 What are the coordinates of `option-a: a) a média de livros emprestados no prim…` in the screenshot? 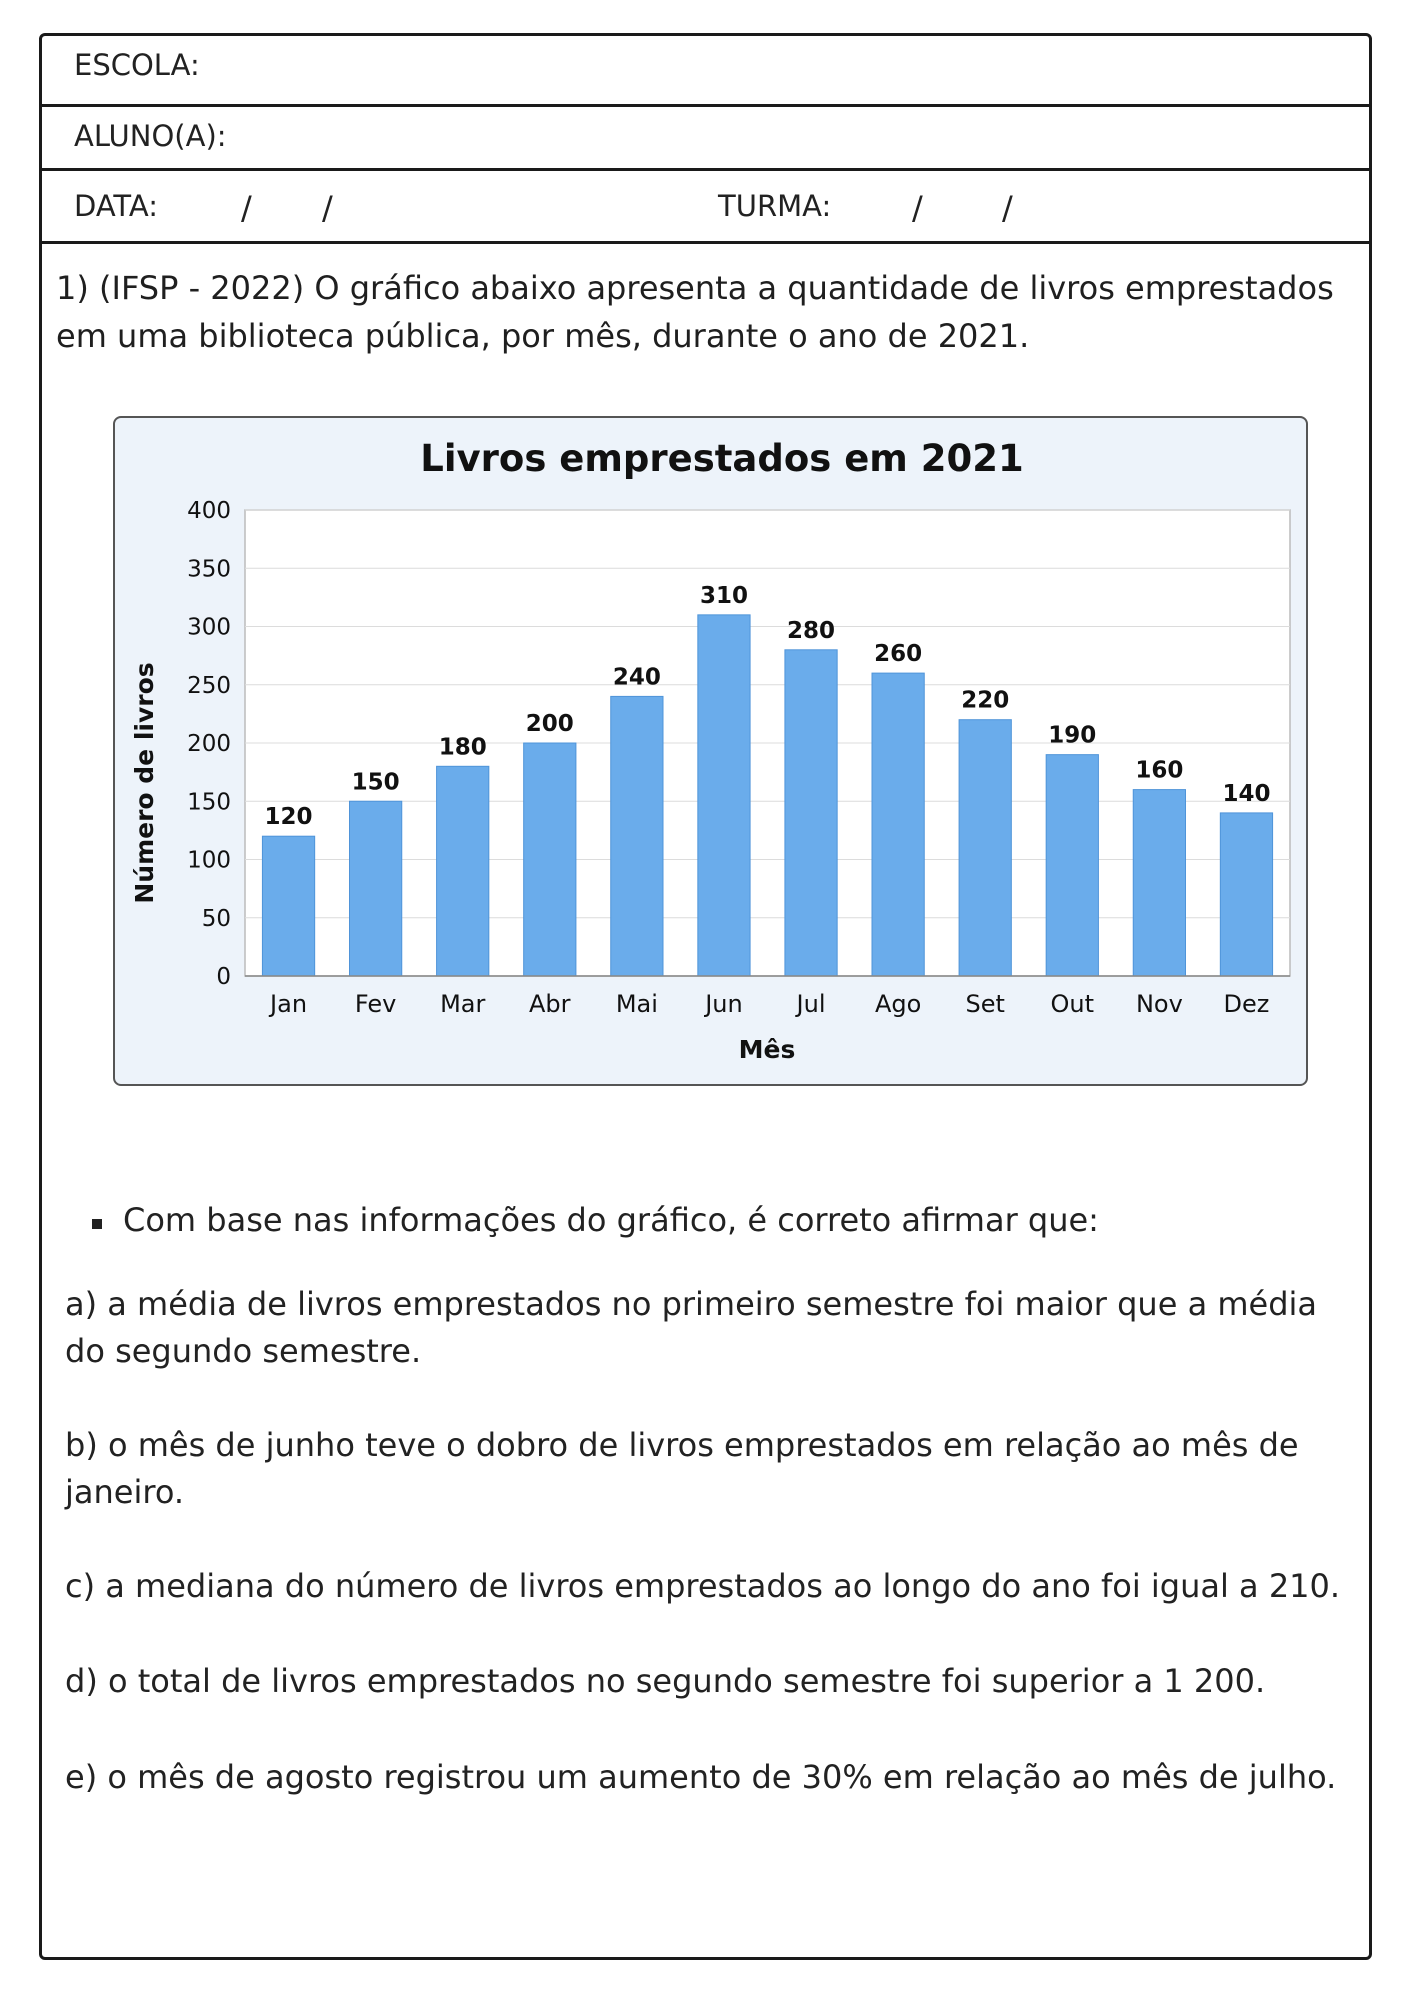 It's located at (691, 1327).